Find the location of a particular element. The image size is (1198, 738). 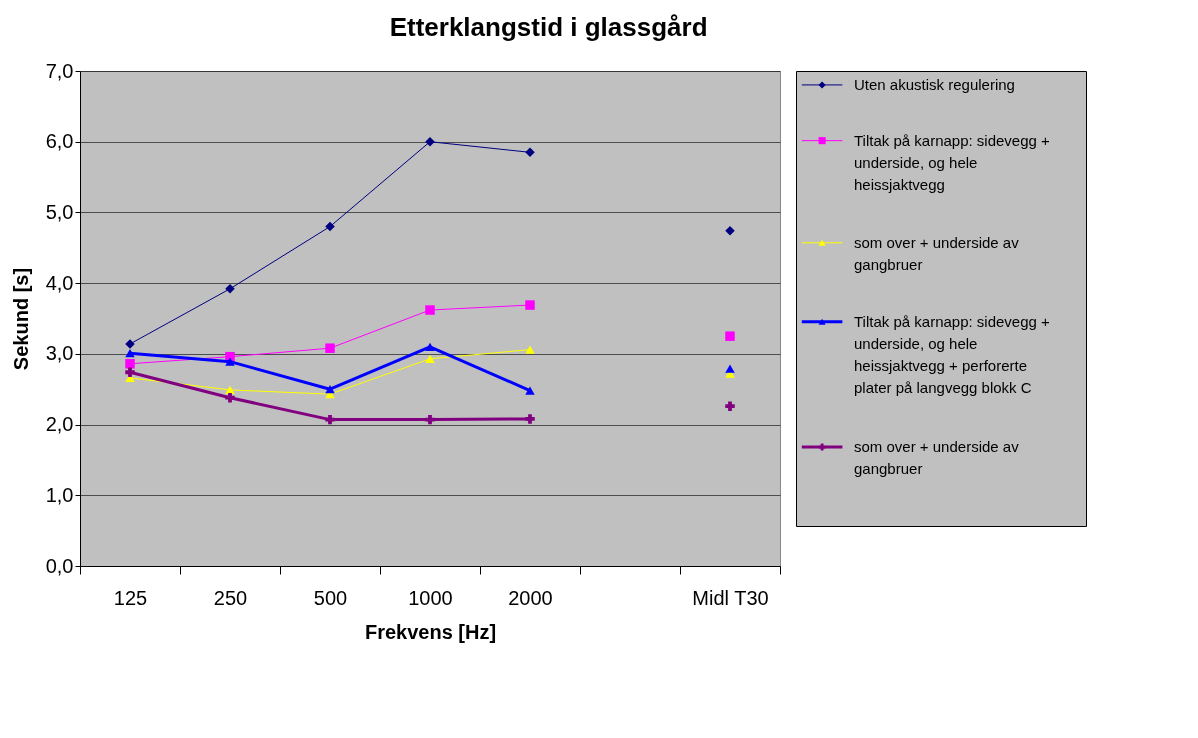

y-tick-label: 3,0 is located at coordinates (59, 353).